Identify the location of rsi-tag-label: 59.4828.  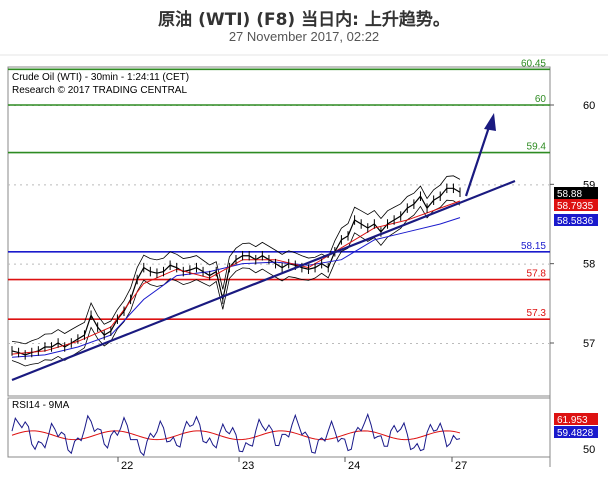
(575, 433).